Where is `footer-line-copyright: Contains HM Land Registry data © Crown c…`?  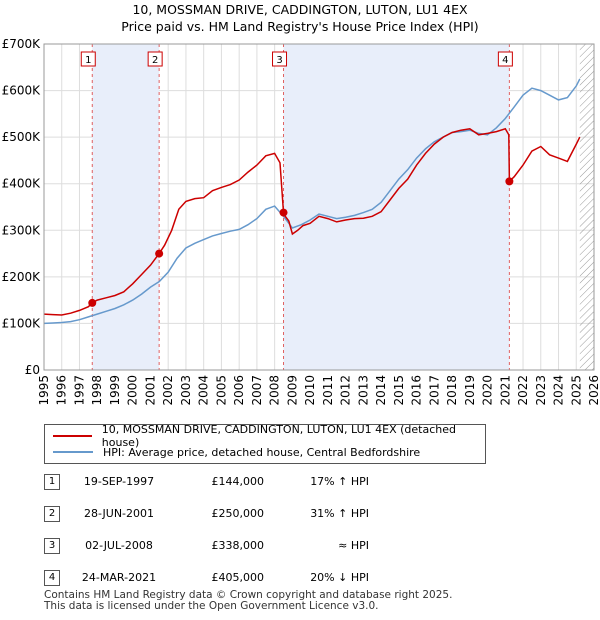
footer-line-copyright: Contains HM Land Registry data © Crown c… is located at coordinates (248, 595).